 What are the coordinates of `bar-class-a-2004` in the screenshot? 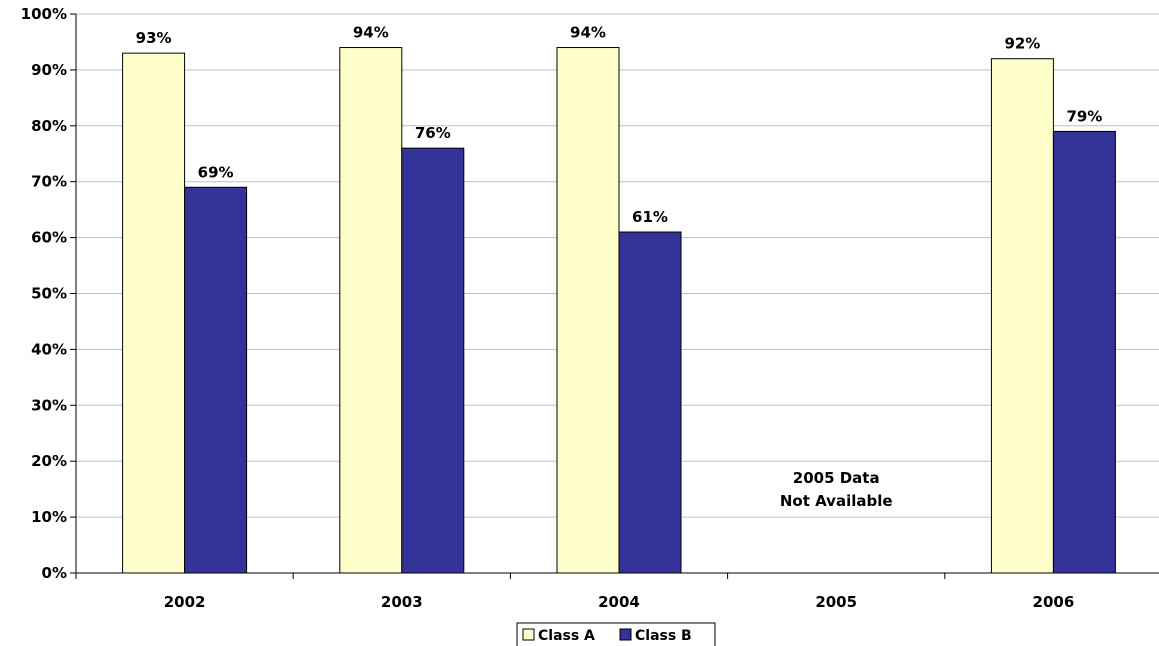 It's located at (588, 310).